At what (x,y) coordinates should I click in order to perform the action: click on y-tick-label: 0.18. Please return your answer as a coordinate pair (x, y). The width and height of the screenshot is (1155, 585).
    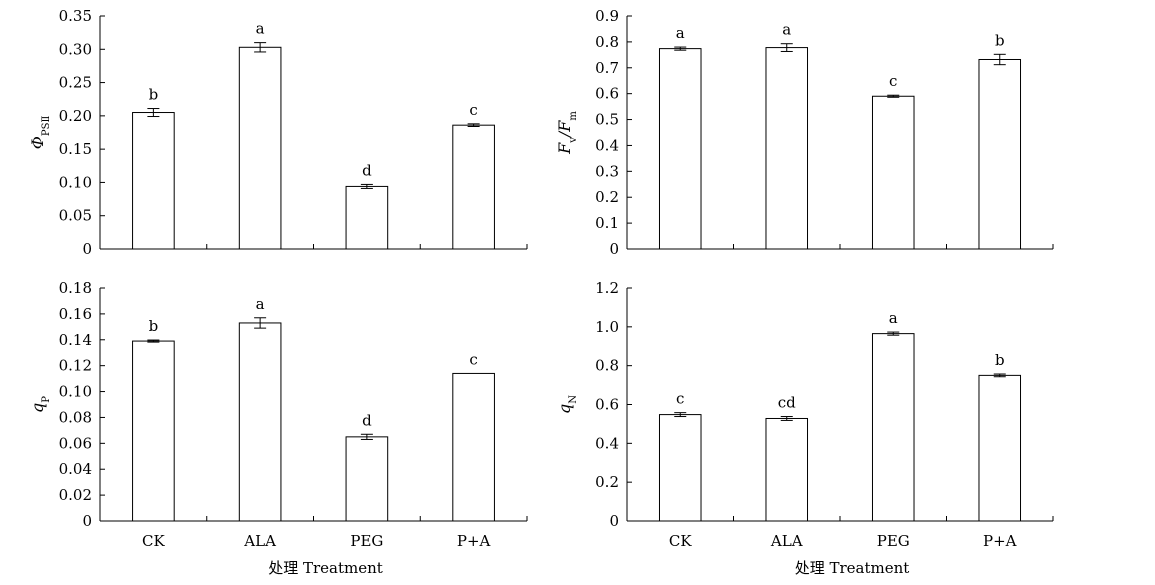
    Looking at the image, I should click on (75, 288).